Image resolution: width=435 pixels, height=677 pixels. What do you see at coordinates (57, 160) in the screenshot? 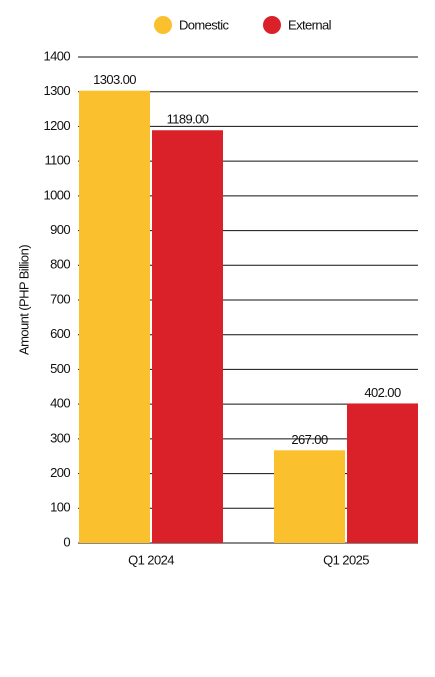
I see `y-tick-label: 1100` at bounding box center [57, 160].